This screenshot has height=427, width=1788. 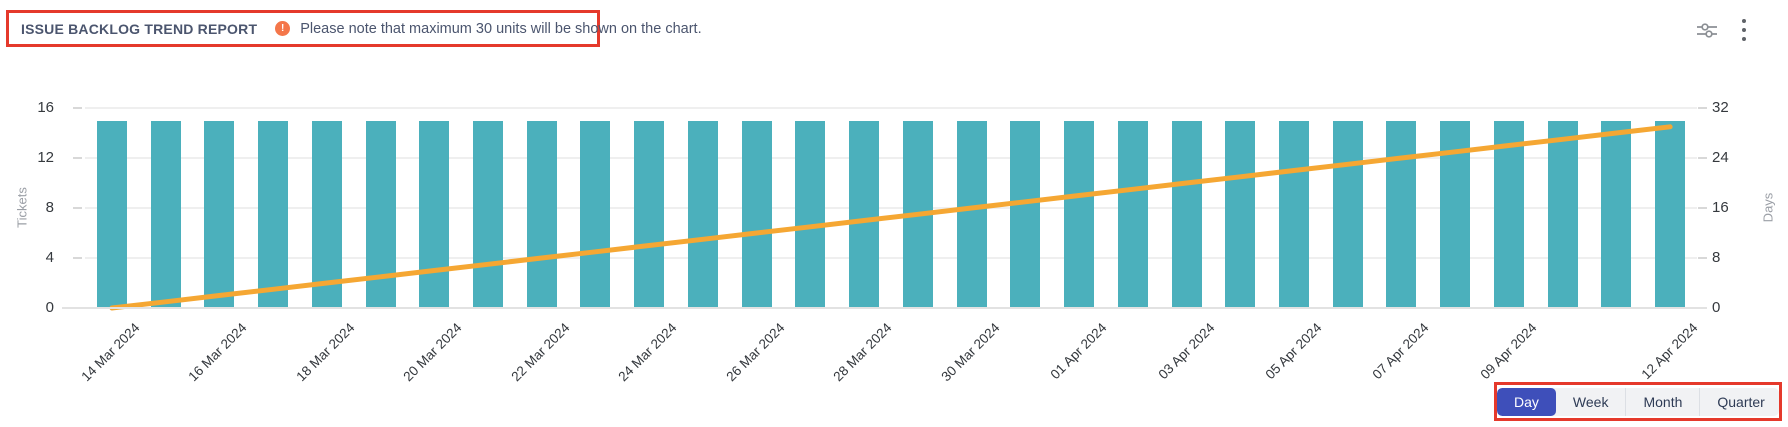 I want to click on bar-27 Mar 2024, so click(x=810, y=214).